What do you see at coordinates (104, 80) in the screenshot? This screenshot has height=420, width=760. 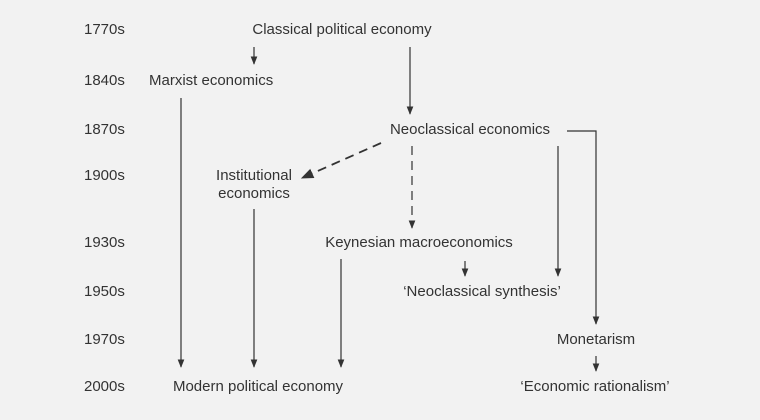 I see `year-1840s: 1840s` at bounding box center [104, 80].